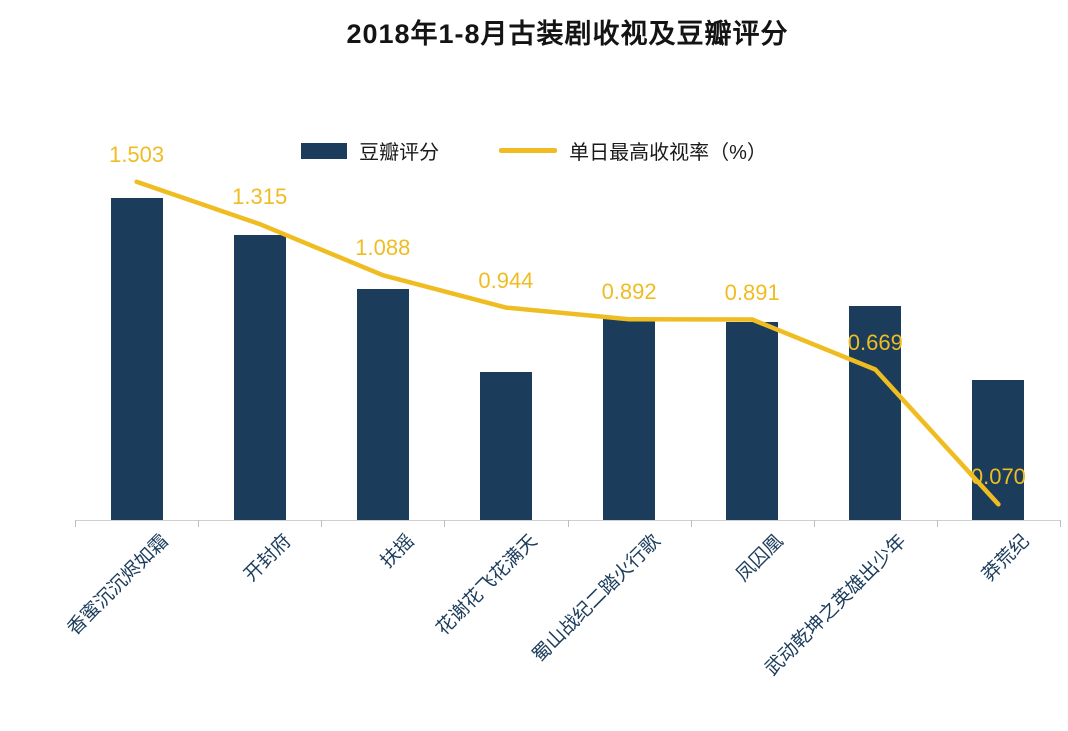 The width and height of the screenshot is (1068, 731). Describe the element at coordinates (118, 585) in the screenshot. I see `x-axis-label: 香蜜沉沉烬如霜` at that location.